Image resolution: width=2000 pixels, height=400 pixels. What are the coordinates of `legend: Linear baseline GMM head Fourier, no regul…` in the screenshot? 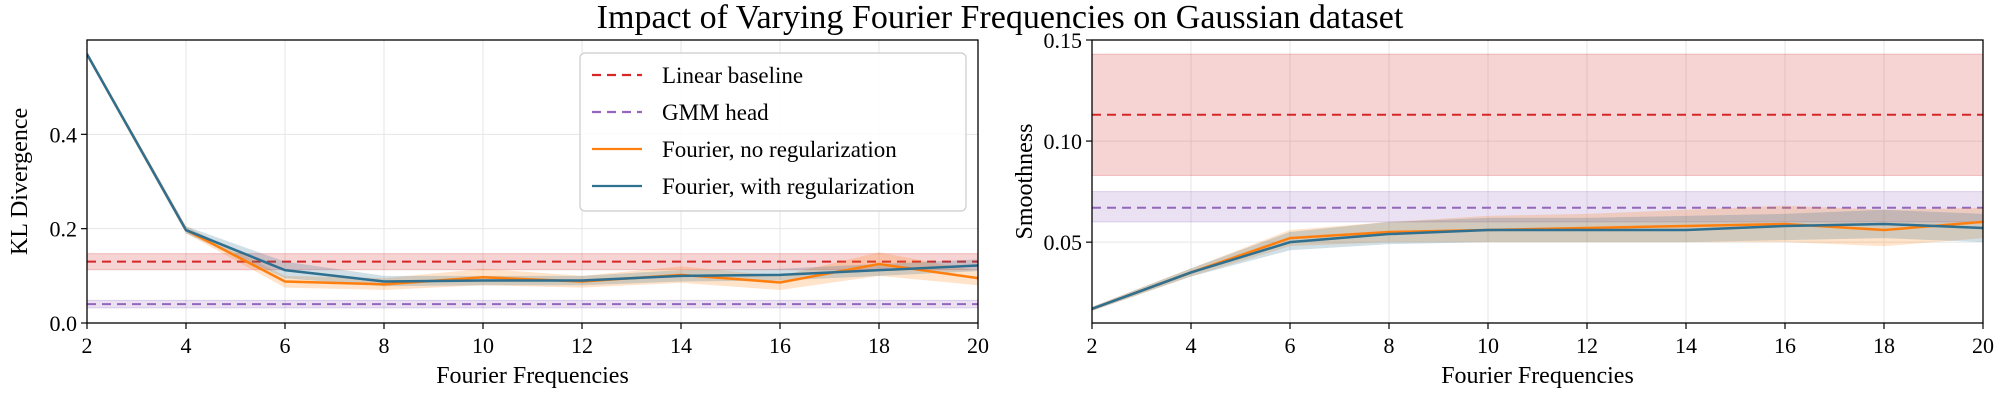 It's located at (773, 132).